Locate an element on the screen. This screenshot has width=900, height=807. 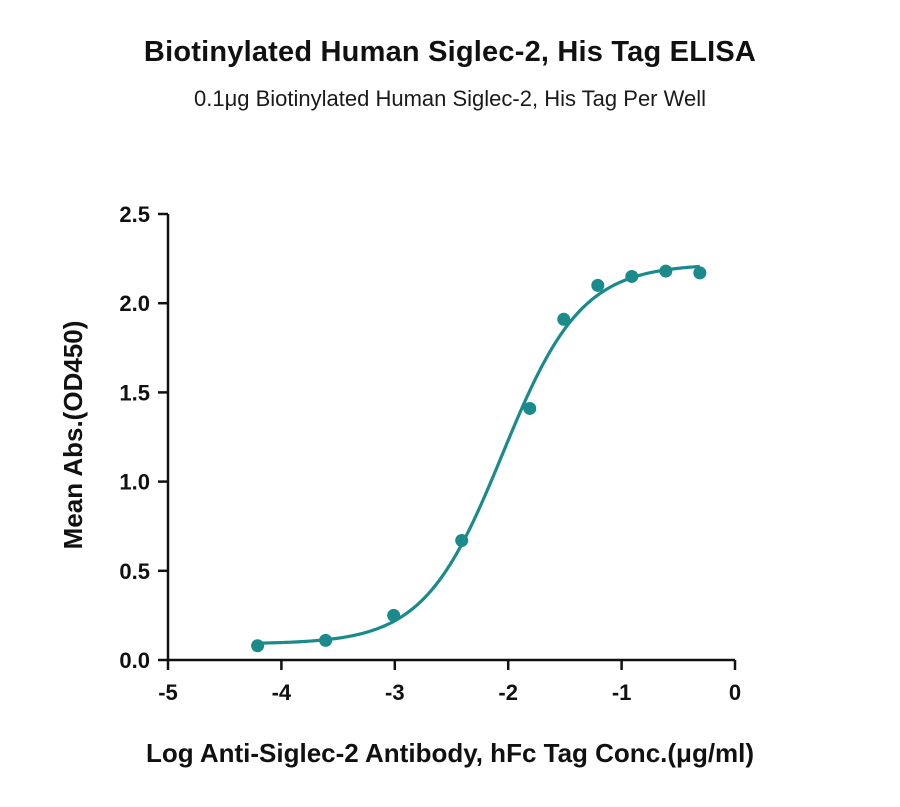
x-tick-label: -2 is located at coordinates (508, 692).